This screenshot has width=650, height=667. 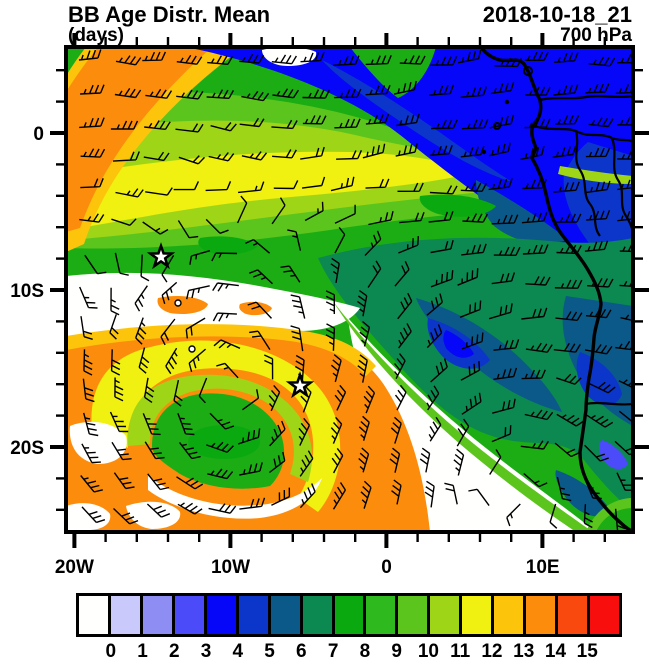 What do you see at coordinates (301, 651) in the screenshot?
I see `colorbar-tick-label: 6` at bounding box center [301, 651].